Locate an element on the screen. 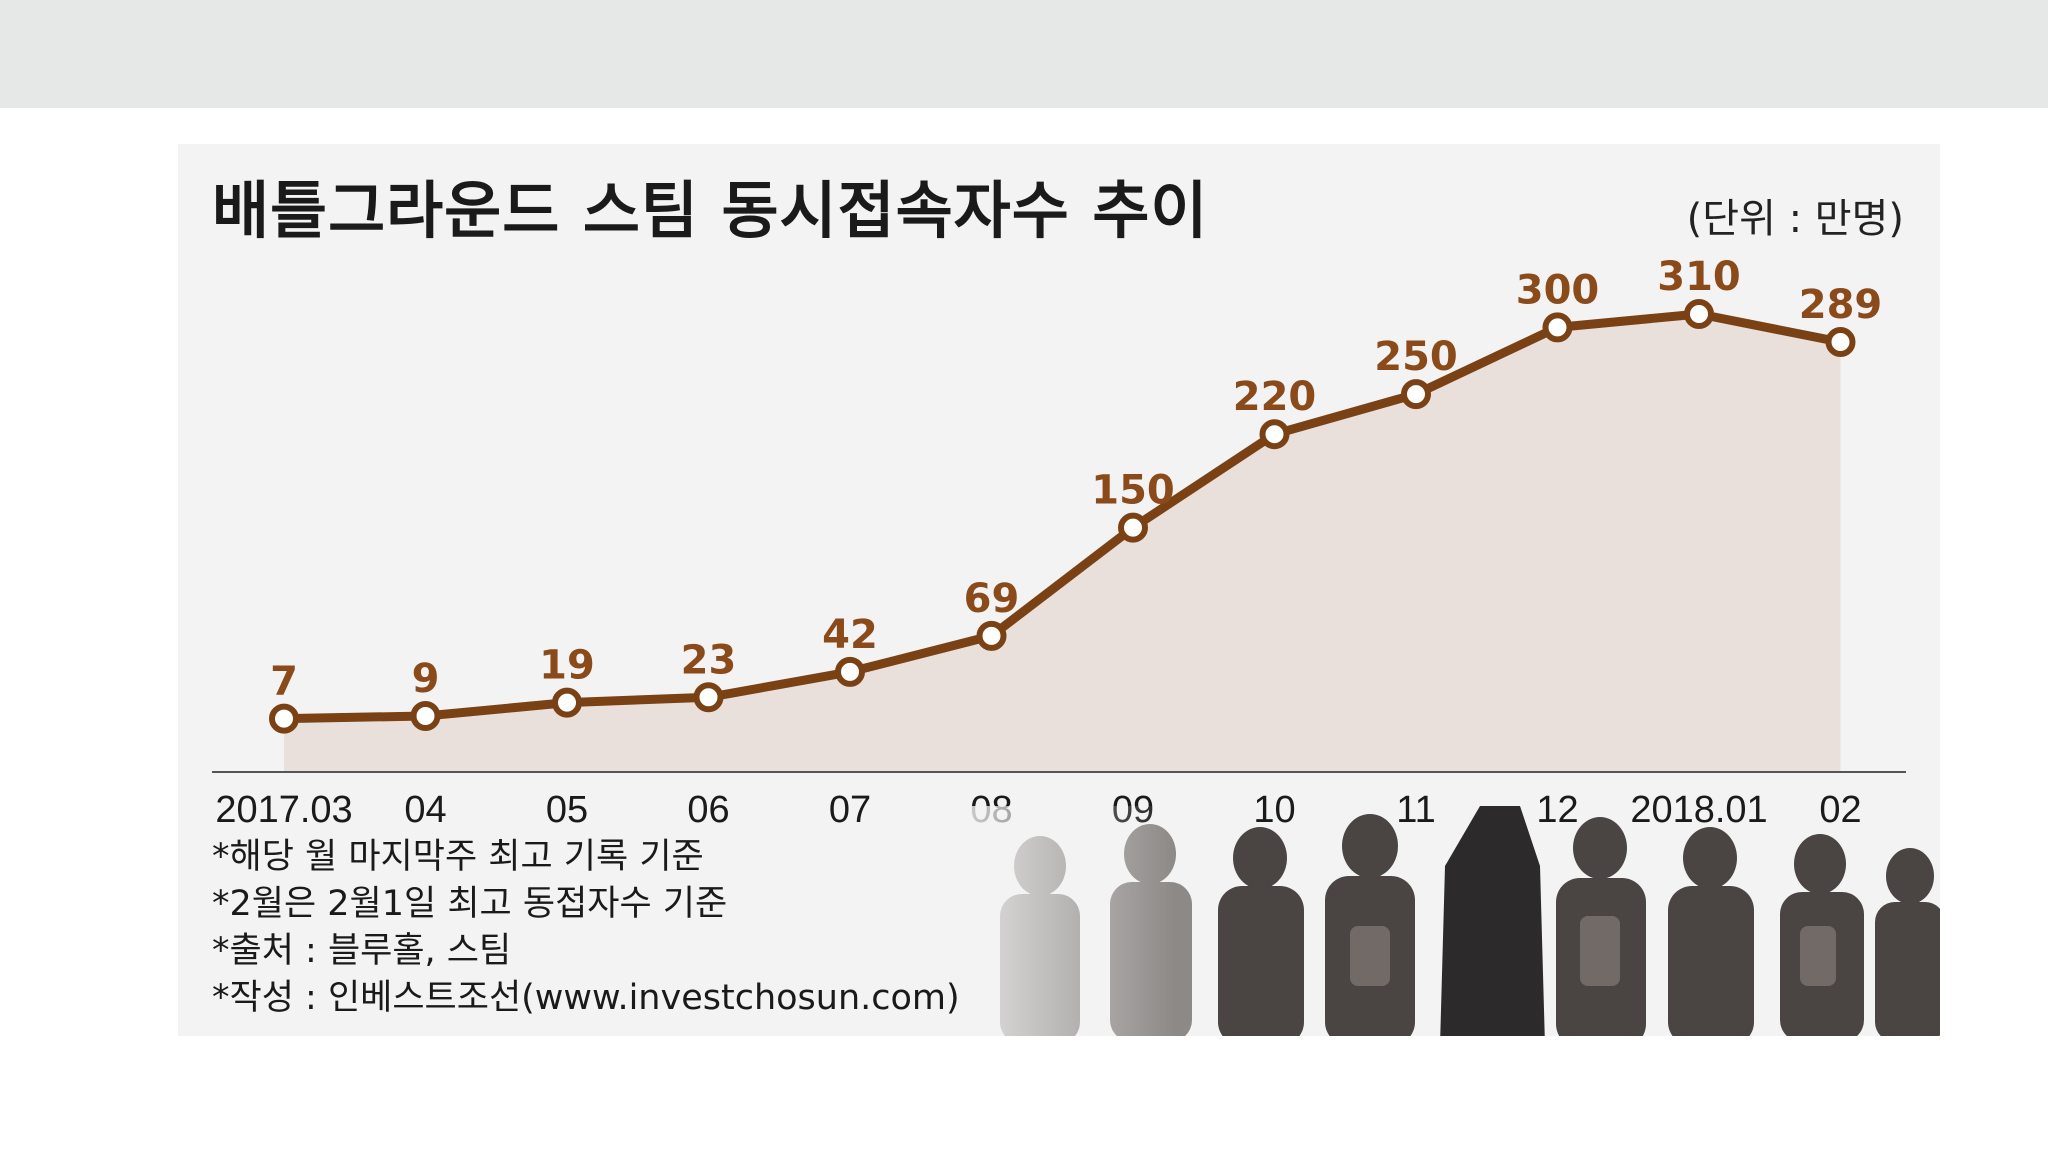  data-label: 150 is located at coordinates (1133, 491).